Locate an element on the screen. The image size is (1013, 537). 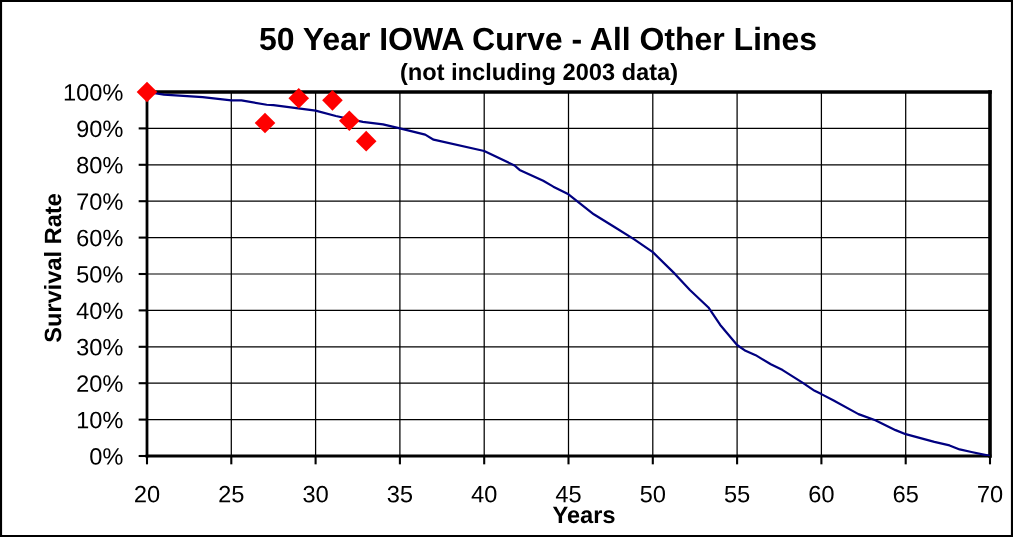
y-tick-label: 10% is located at coordinates (100, 420).